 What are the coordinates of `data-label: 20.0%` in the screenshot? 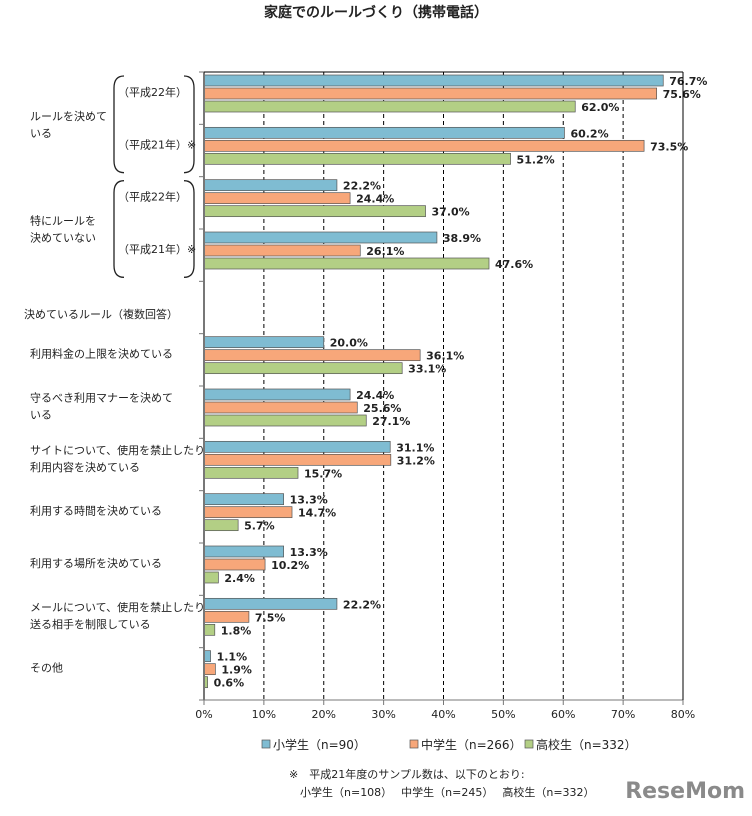 It's located at (349, 343).